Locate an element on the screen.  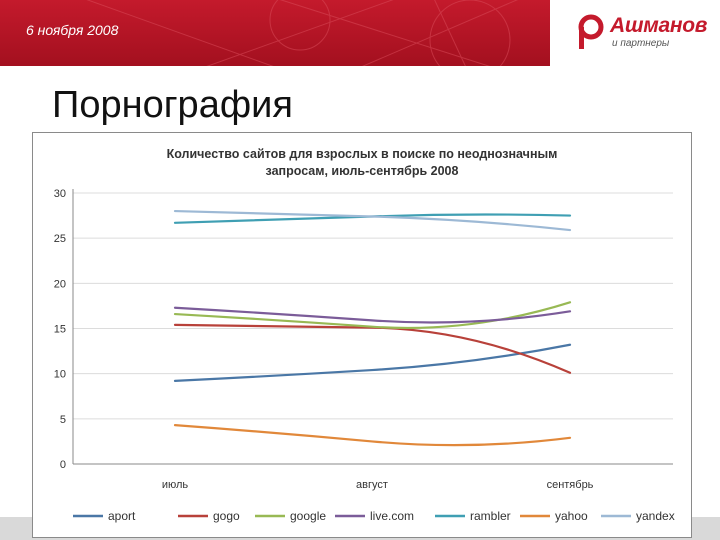
series-line-live-com is located at coordinates (372, 315).